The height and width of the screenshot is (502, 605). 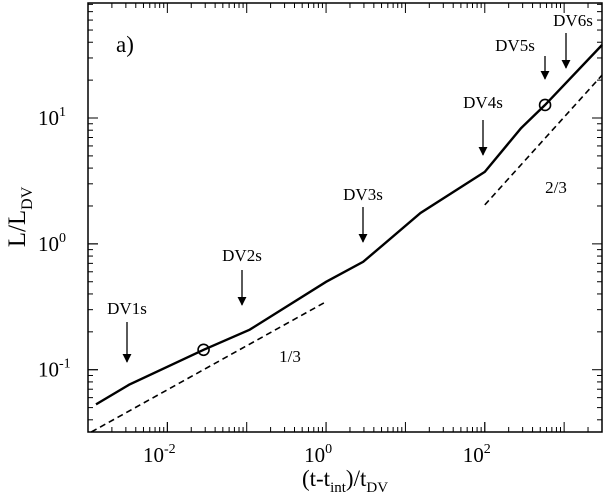 I want to click on x-tick-label: 10⁻², so click(x=159, y=454).